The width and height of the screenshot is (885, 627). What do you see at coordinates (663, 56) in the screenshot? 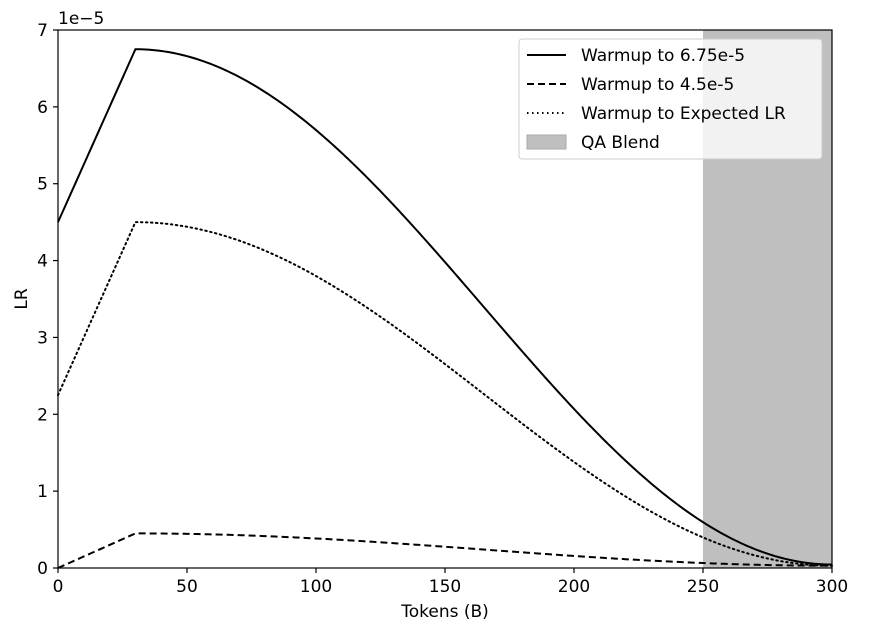
I see `legend-label: Warmup to 6.75e-5` at bounding box center [663, 56].